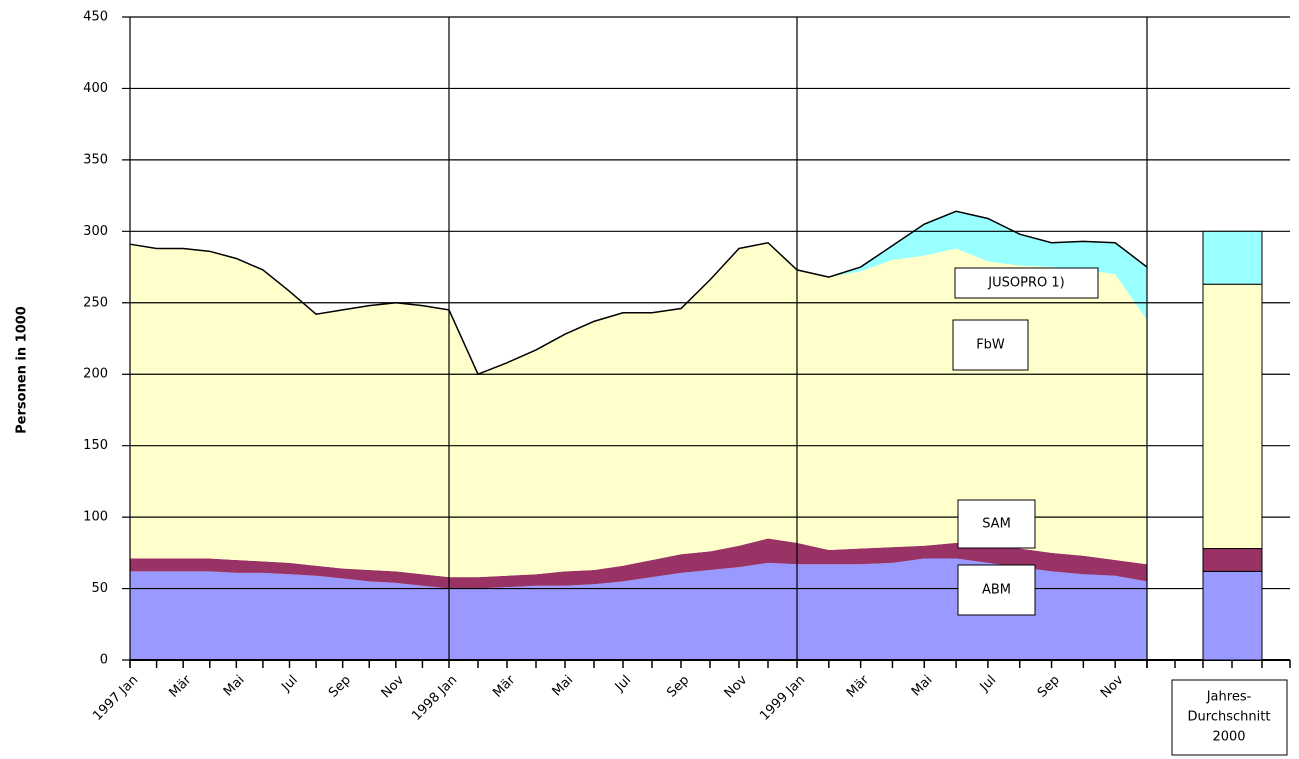 The width and height of the screenshot is (1299, 759). Describe the element at coordinates (95, 231) in the screenshot. I see `y-tick-label: 300` at that location.